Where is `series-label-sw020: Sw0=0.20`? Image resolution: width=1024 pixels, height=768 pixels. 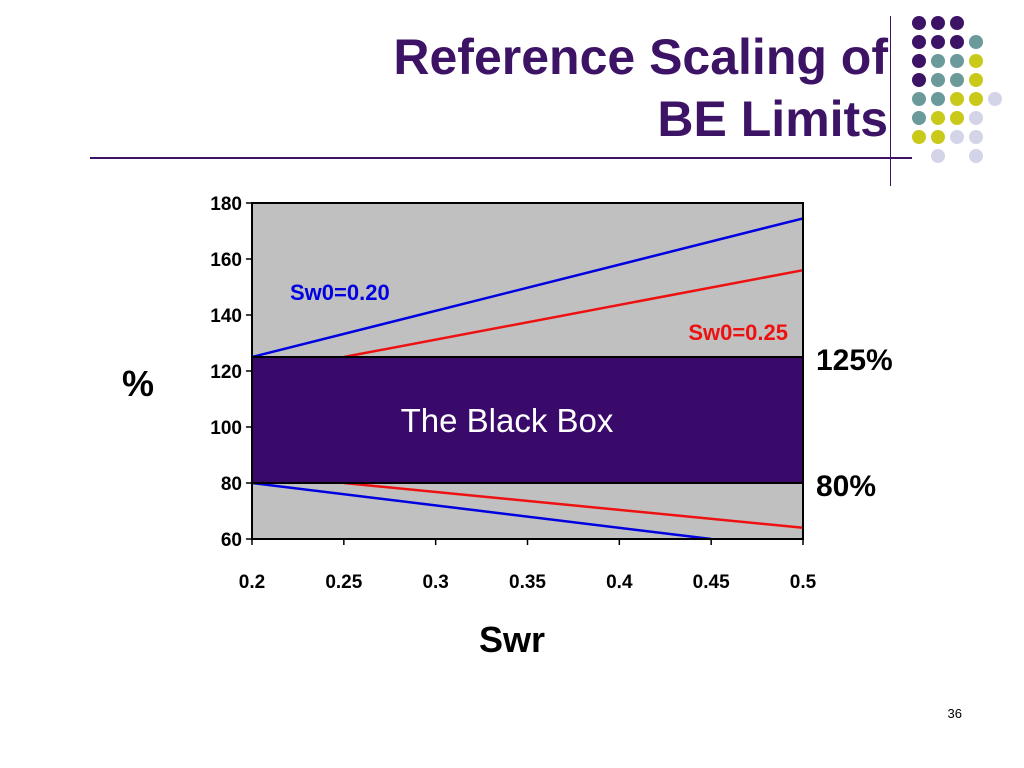 series-label-sw020: Sw0=0.20 is located at coordinates (340, 292).